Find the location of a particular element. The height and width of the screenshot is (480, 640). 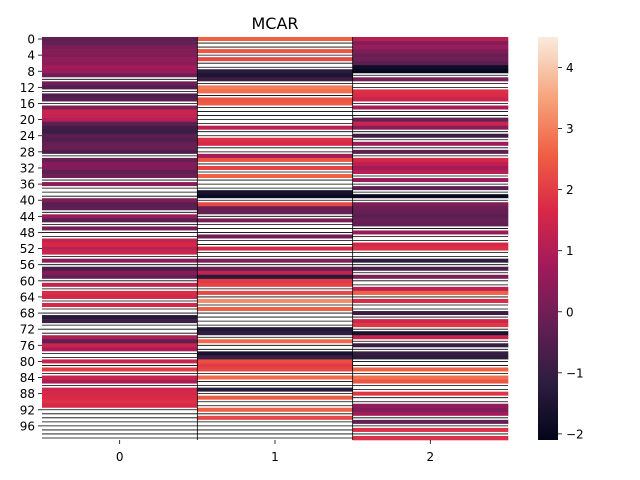

colorbar-axis: −2 −1 0 1 2 3 4 is located at coordinates (571, 251).